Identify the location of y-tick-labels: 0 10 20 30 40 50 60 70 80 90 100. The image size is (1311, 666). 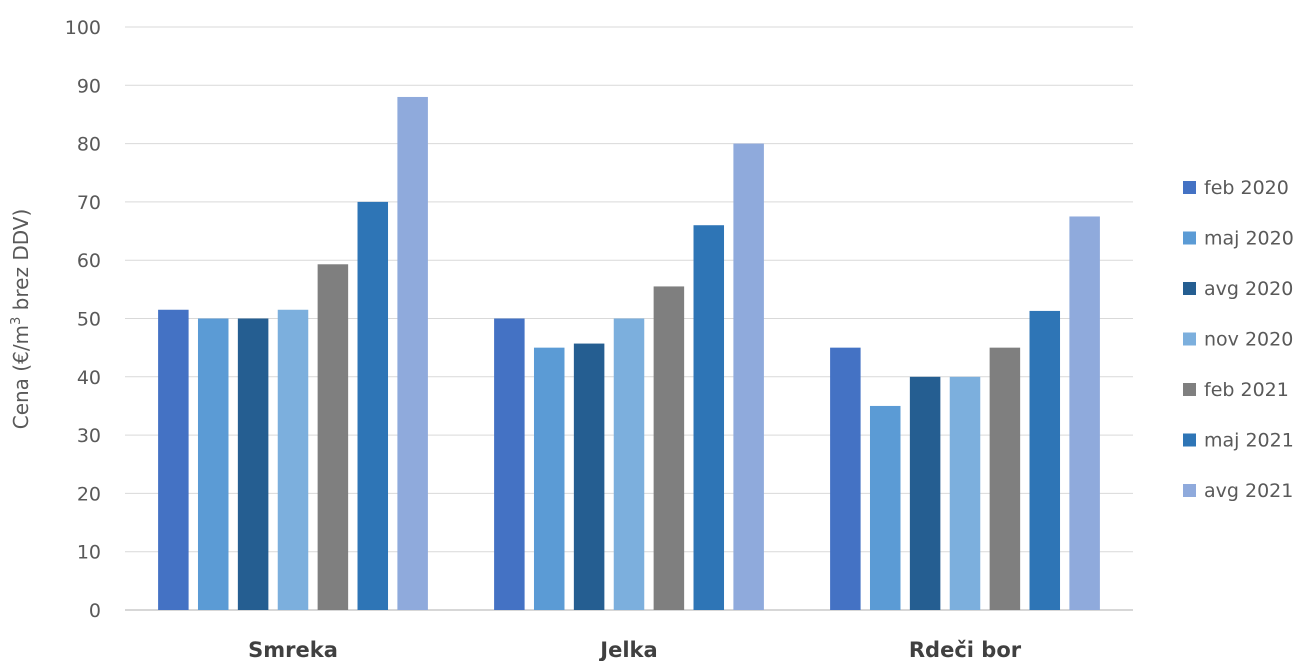
(83, 319).